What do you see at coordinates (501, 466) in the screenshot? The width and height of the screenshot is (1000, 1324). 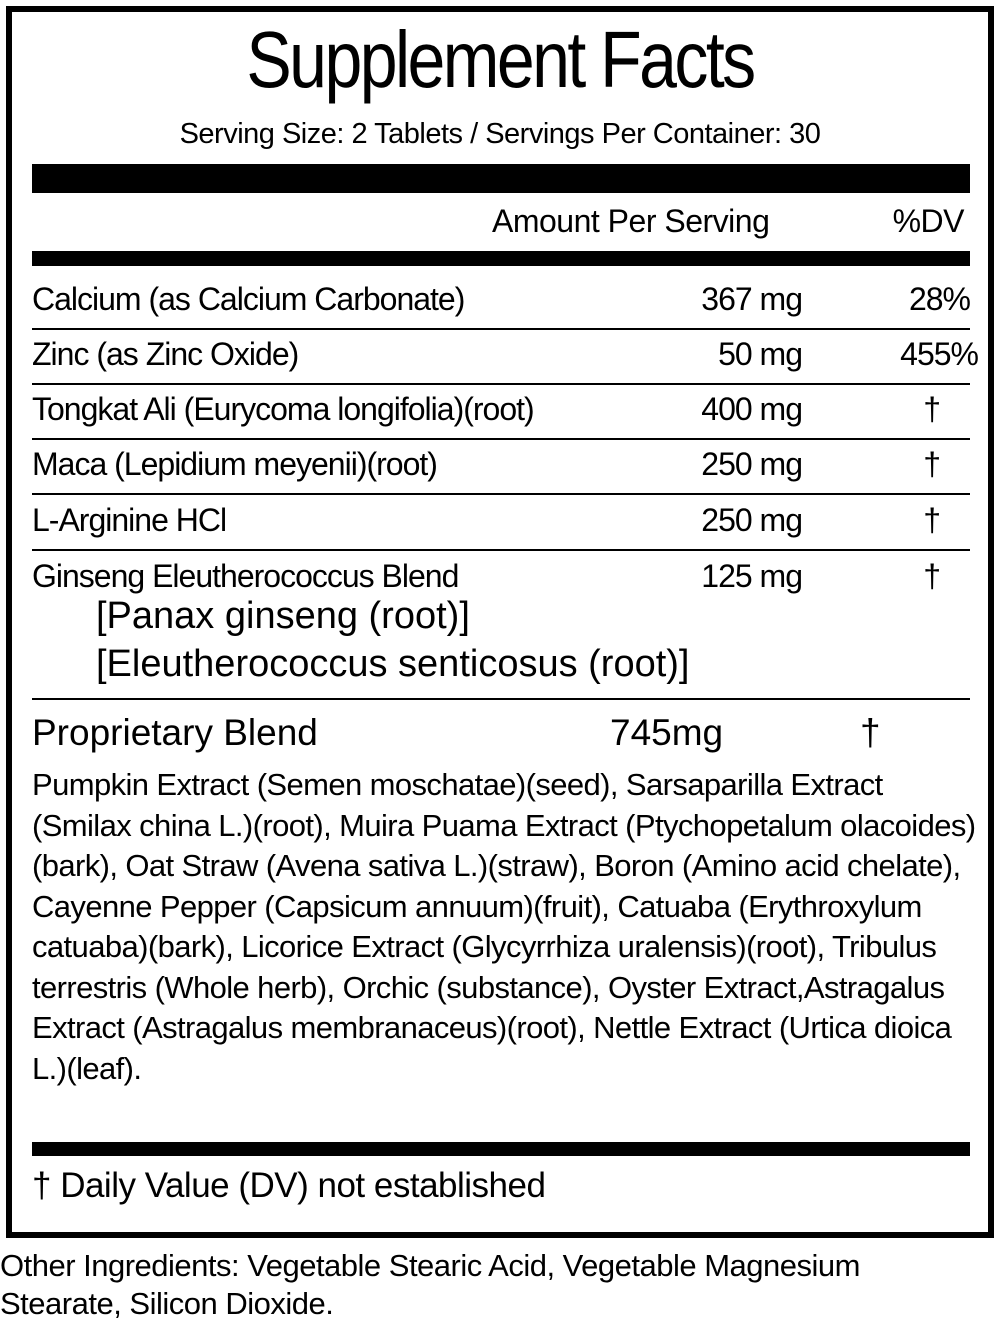 I see `nutrient-row: Maca (Lepidium meyenii)(root) 250 mg †` at bounding box center [501, 466].